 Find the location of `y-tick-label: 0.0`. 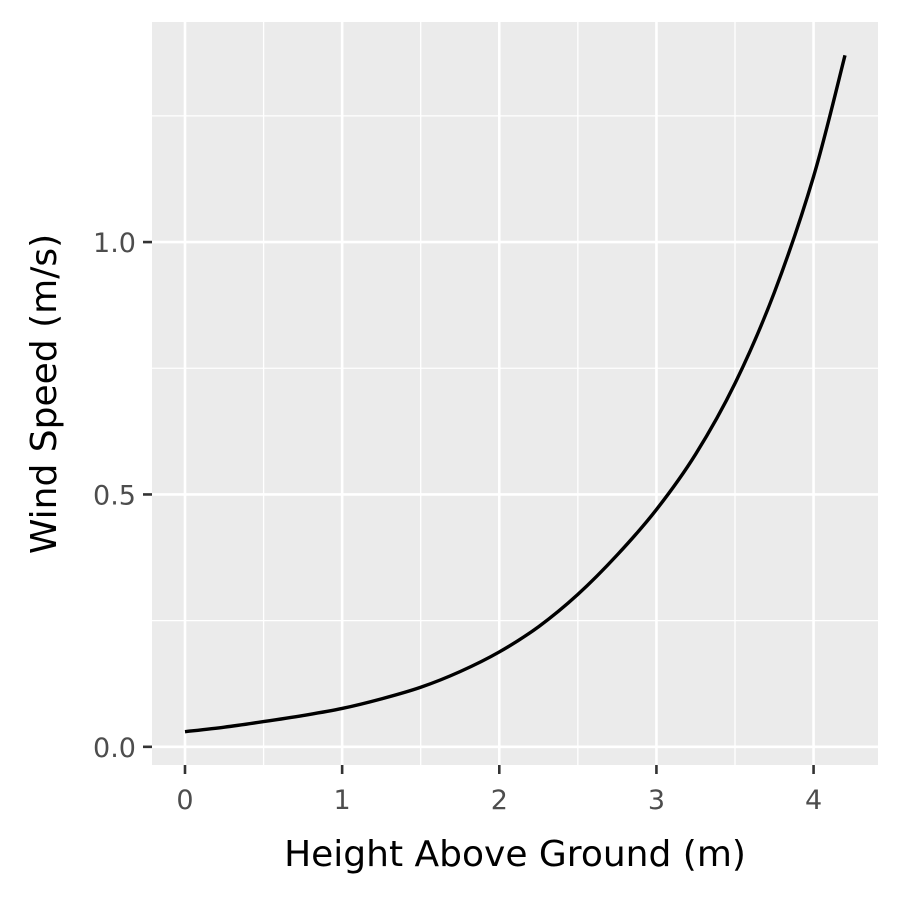

y-tick-label: 0.0 is located at coordinates (114, 748).